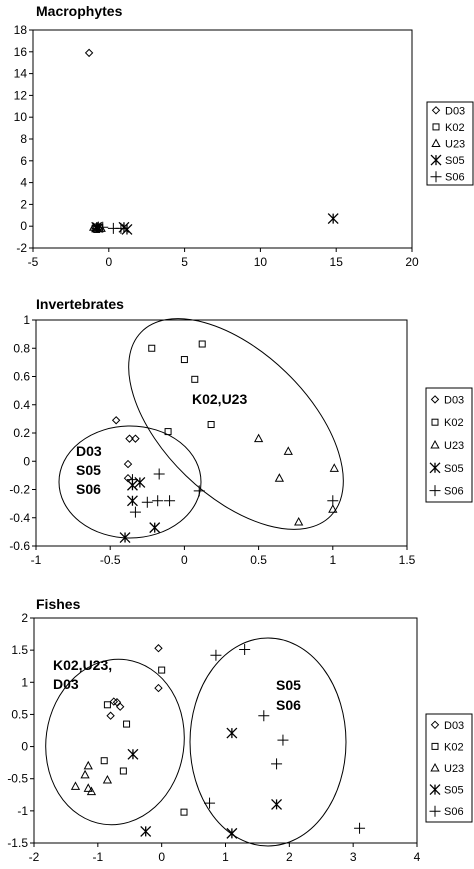  I want to click on series-k02, so click(181, 388).